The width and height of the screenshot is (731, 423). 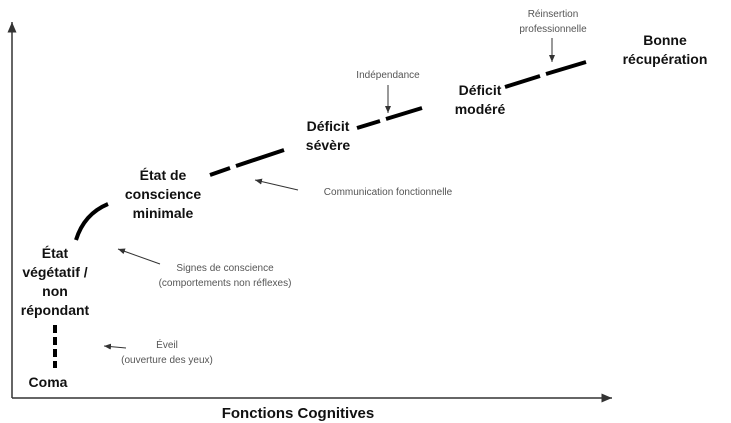 What do you see at coordinates (328, 135) in the screenshot?
I see `stage: Déficit sévère` at bounding box center [328, 135].